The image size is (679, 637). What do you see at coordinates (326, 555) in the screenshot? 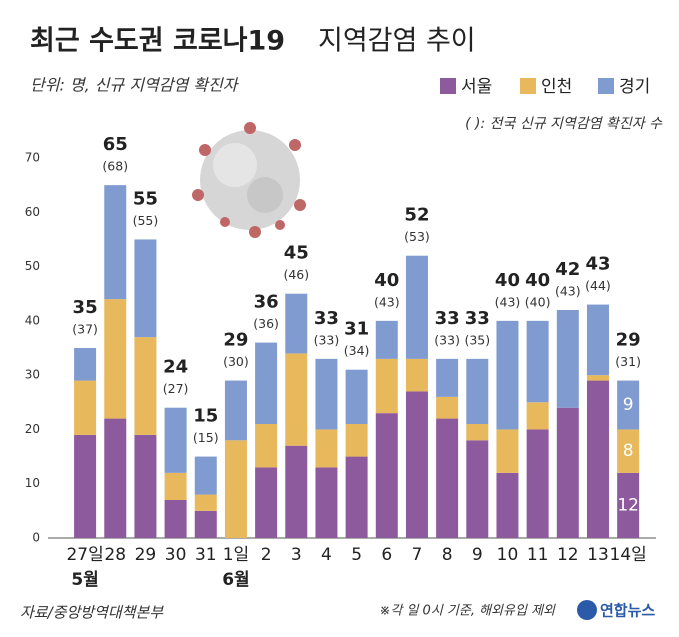
I see `x-tick-label: 4` at bounding box center [326, 555].